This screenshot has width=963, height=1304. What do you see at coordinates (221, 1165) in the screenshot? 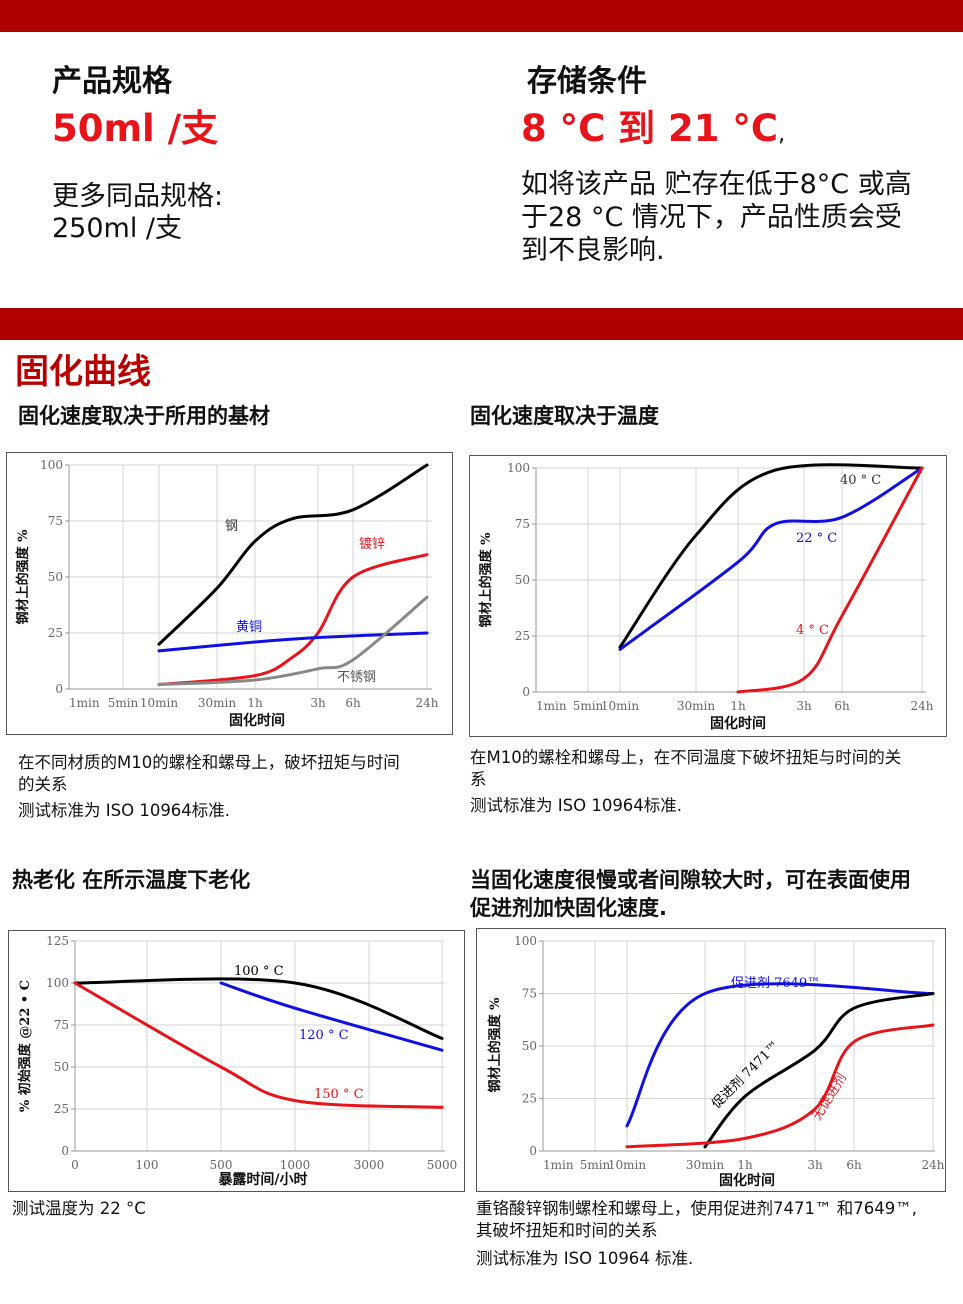
I see `x-tick-label: 500` at bounding box center [221, 1165].